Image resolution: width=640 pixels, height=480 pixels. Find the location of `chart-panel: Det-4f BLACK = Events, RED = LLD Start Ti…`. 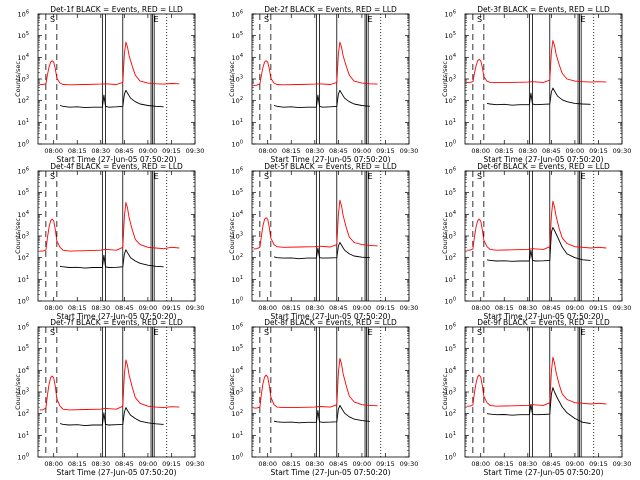

chart-panel: Det-4f BLACK = Events, RED = LLD Start Ti… is located at coordinates (109, 241).